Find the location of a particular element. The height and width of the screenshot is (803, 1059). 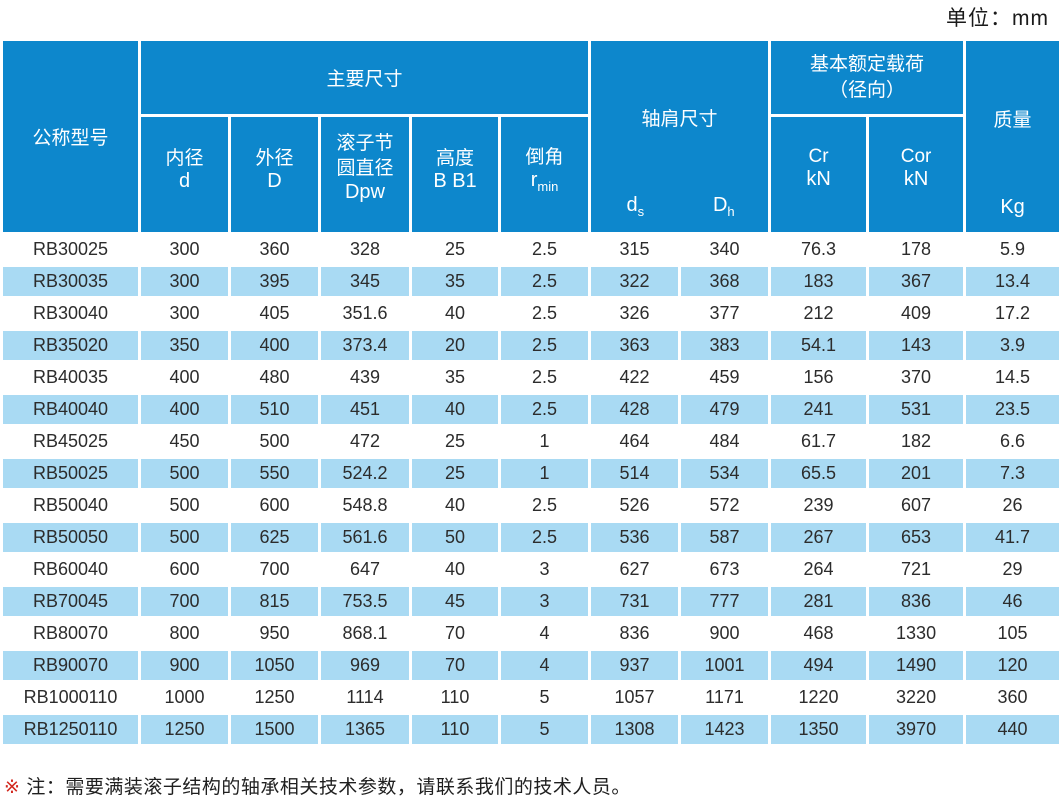

table-cell: 950 is located at coordinates (274, 633).